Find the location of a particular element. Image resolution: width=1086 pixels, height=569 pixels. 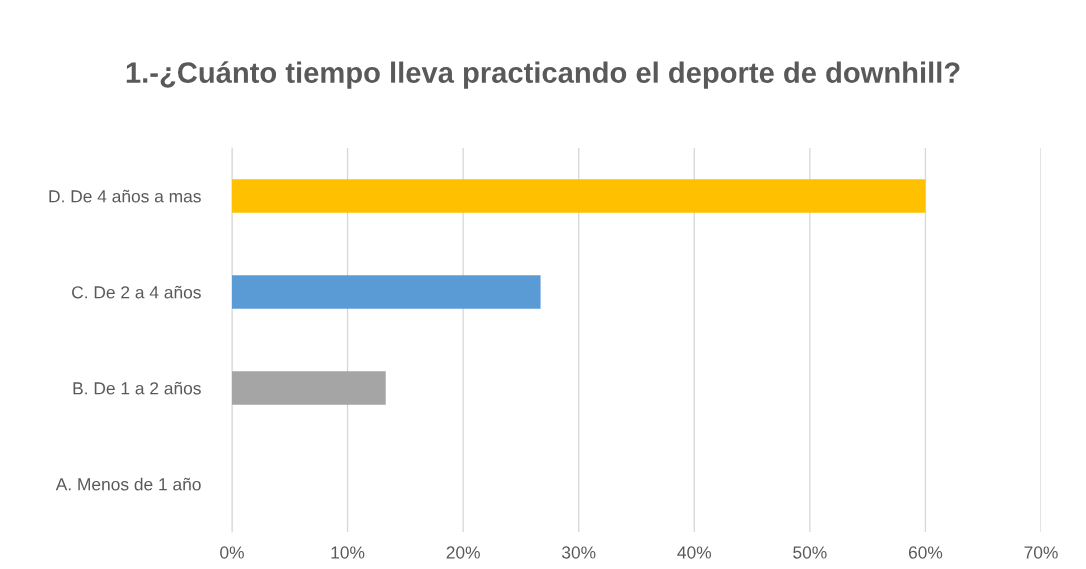

x-tick-label: 50% is located at coordinates (810, 552).